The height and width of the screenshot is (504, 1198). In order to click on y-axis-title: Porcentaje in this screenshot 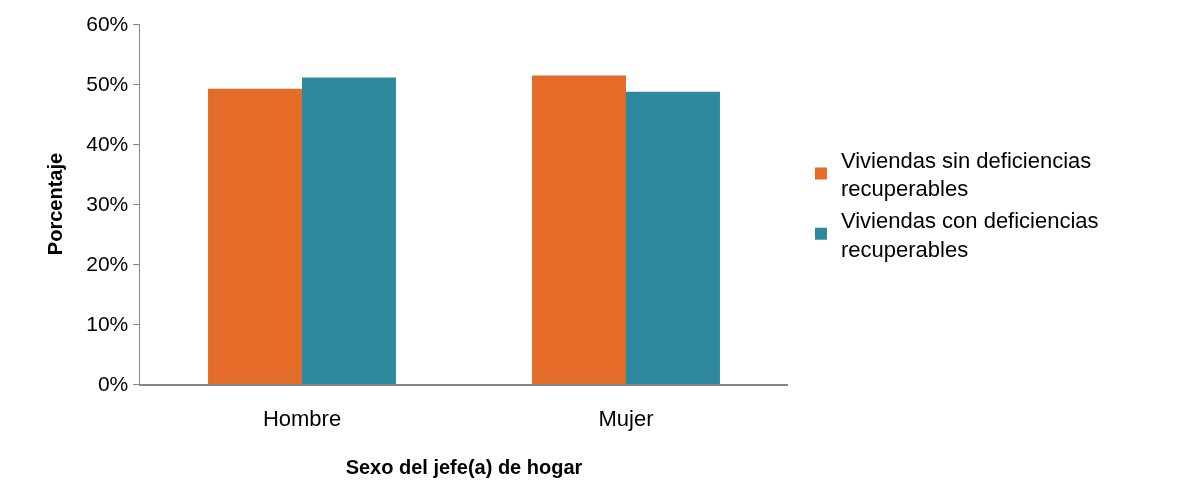, I will do `click(55, 204)`.